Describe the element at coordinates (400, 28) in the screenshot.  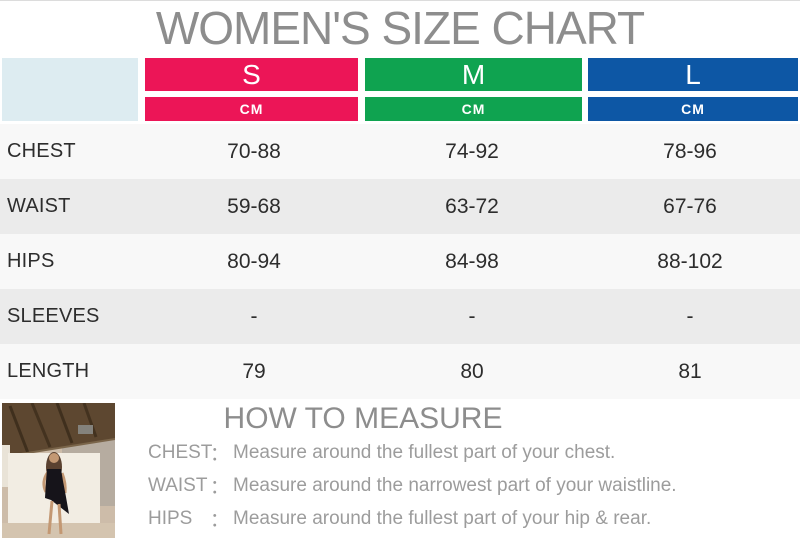
I see `page-title: WOMEN'S SIZE CHART` at that location.